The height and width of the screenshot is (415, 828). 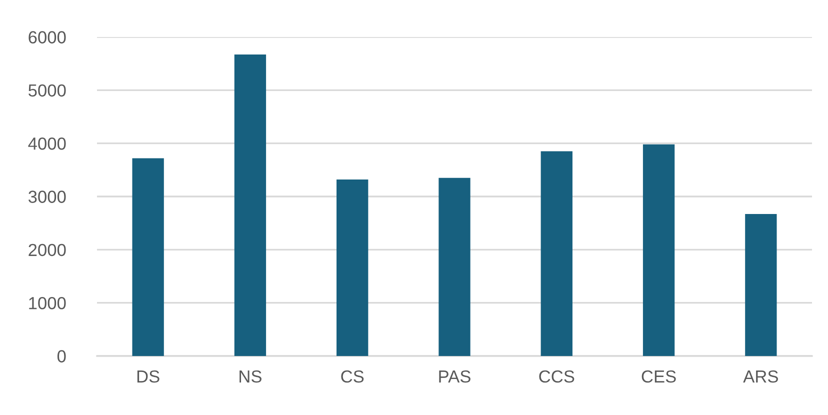 I want to click on x-tick-label: NS, so click(x=251, y=376).